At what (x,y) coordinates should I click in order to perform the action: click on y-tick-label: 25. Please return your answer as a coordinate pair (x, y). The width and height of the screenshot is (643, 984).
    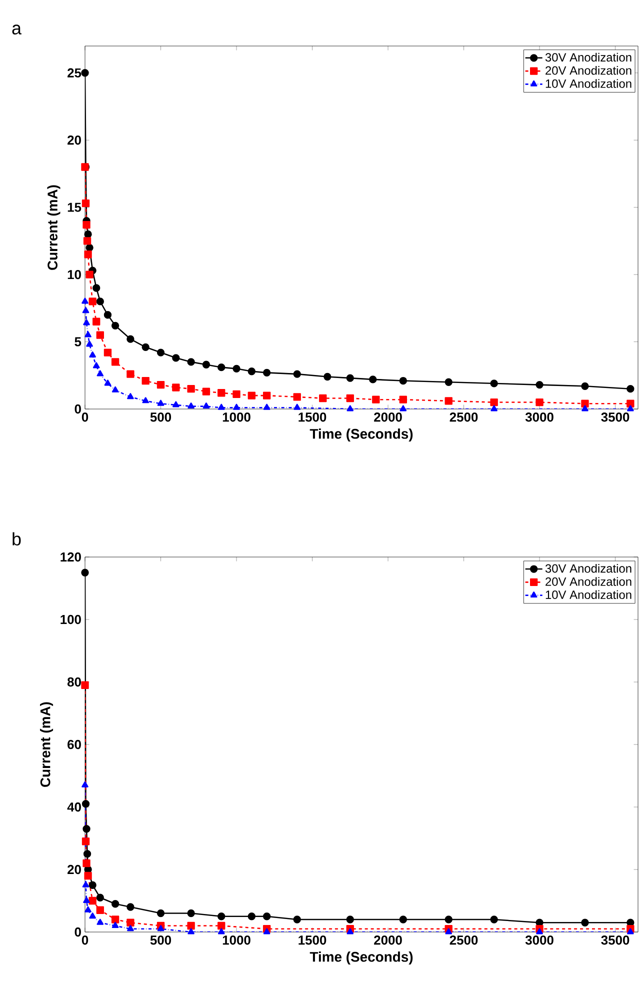
    Looking at the image, I should click on (75, 73).